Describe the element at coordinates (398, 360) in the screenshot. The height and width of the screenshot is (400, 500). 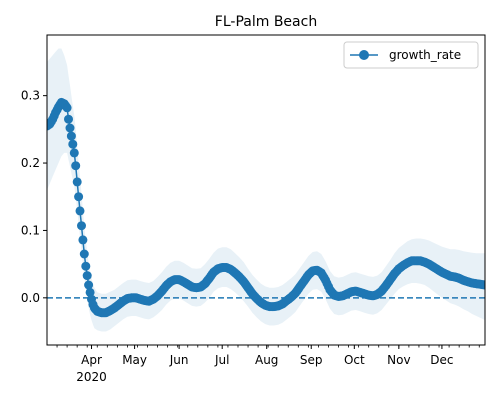
I see `x-tick-label: Nov` at that location.